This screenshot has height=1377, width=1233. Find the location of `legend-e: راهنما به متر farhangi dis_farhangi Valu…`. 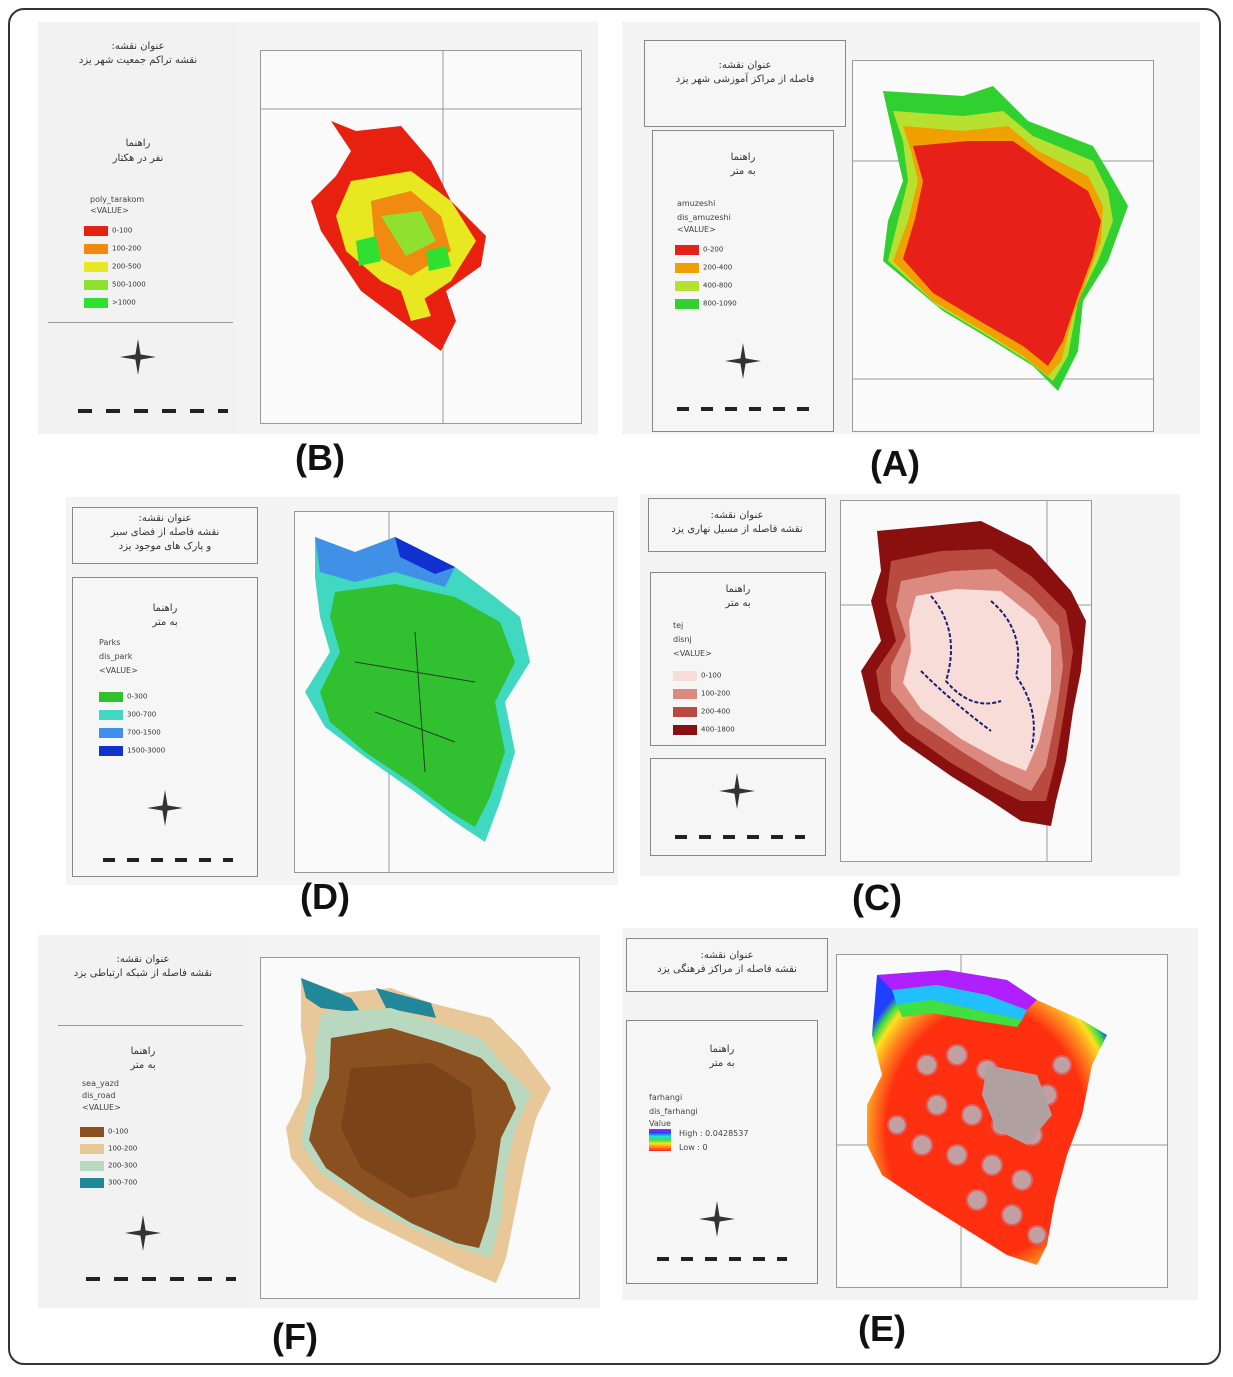

legend-e: راهنما به متر farhangi dis_farhangi Valu… is located at coordinates (722, 1152).